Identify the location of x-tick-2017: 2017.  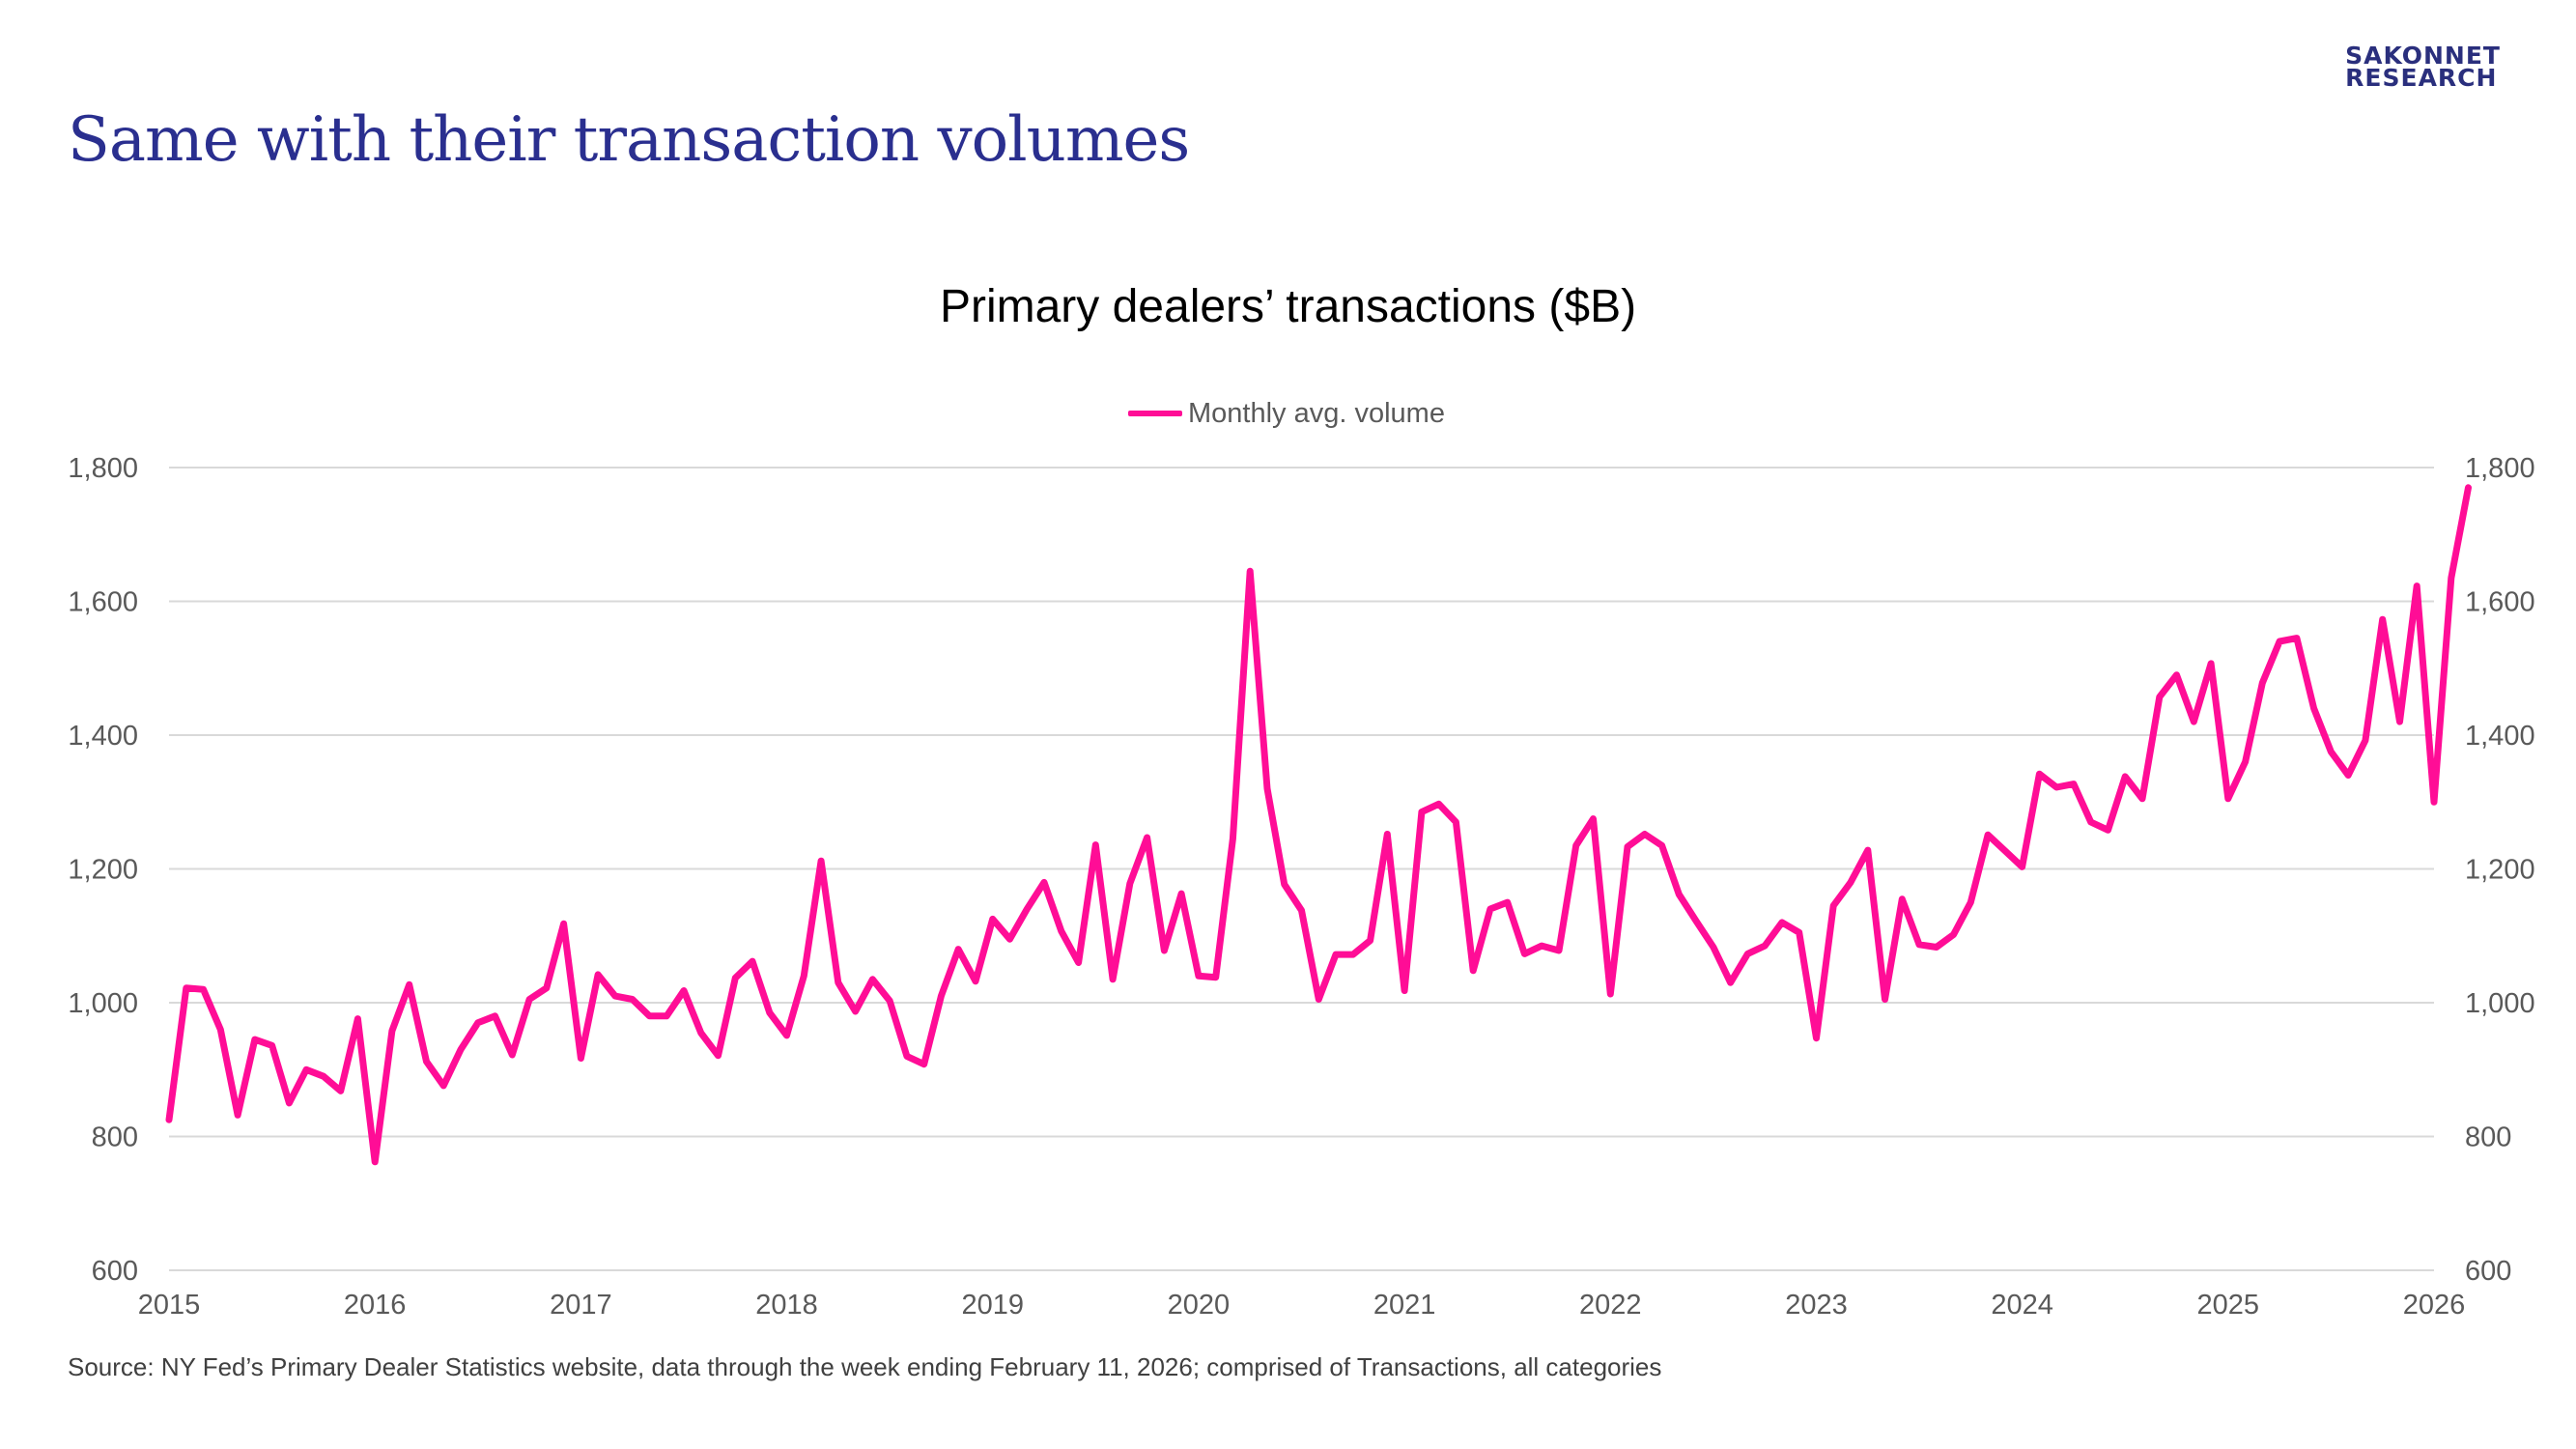
(581, 1305).